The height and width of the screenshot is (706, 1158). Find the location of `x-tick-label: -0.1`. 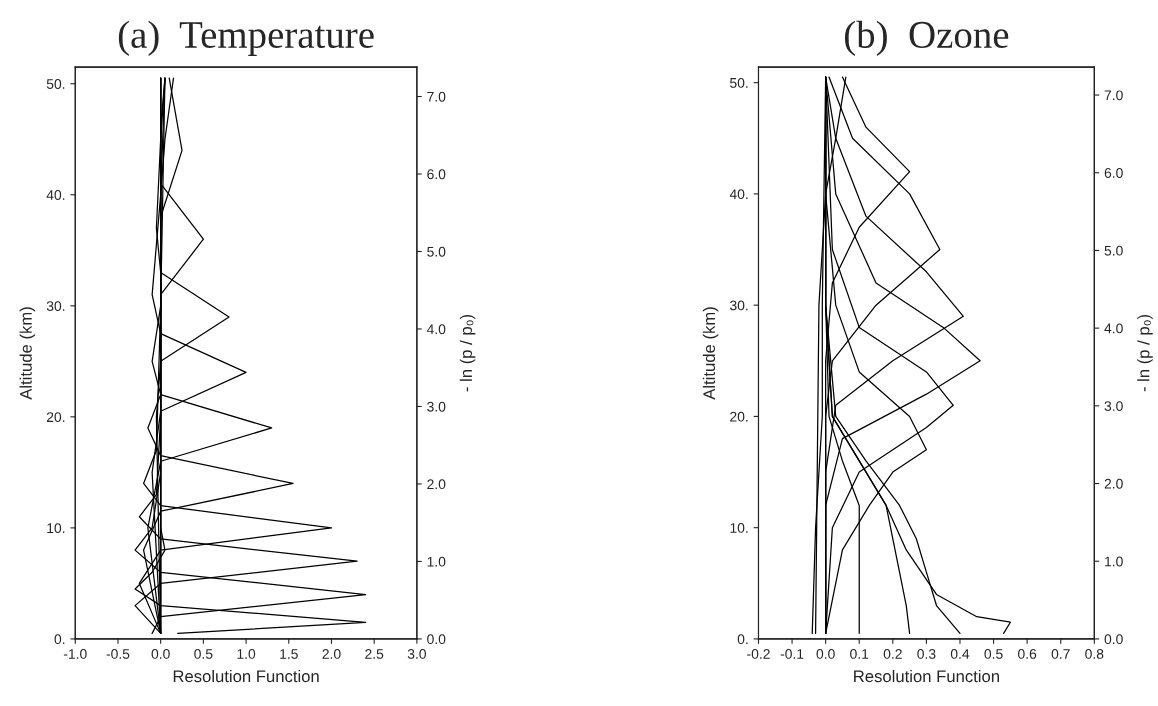

x-tick-label: -0.1 is located at coordinates (792, 654).